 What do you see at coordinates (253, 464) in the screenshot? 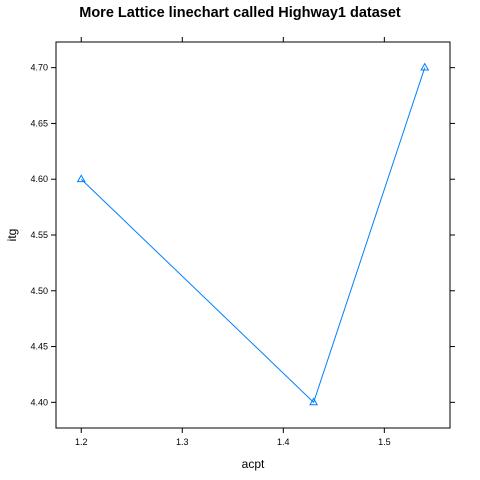
I see `x-axis-label: acpt` at bounding box center [253, 464].